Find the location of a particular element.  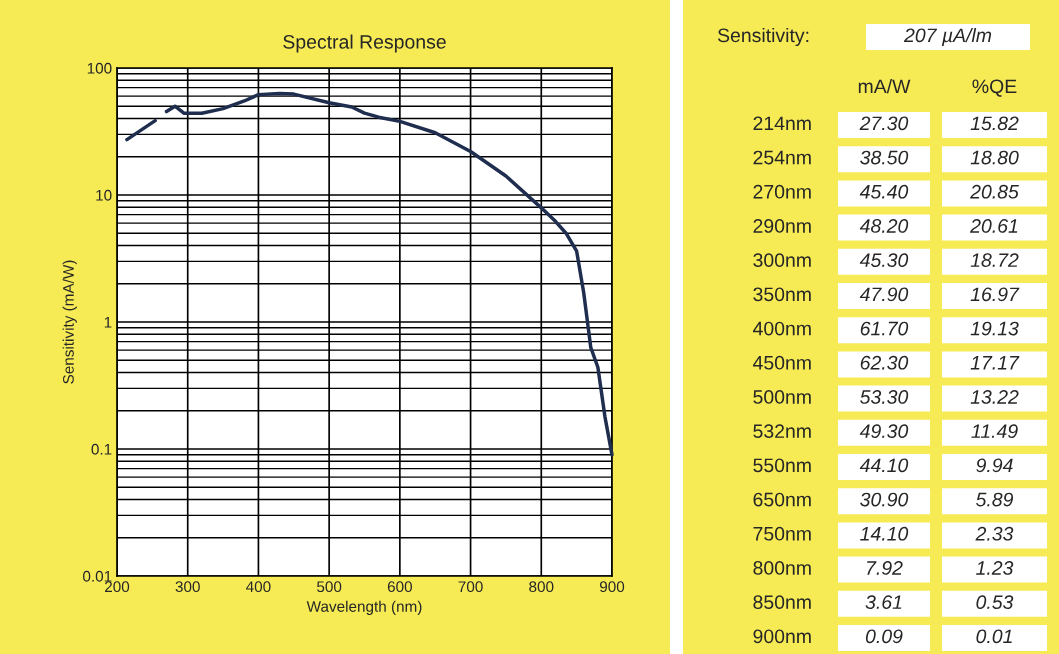

data-label: 61.70 is located at coordinates (884, 328).